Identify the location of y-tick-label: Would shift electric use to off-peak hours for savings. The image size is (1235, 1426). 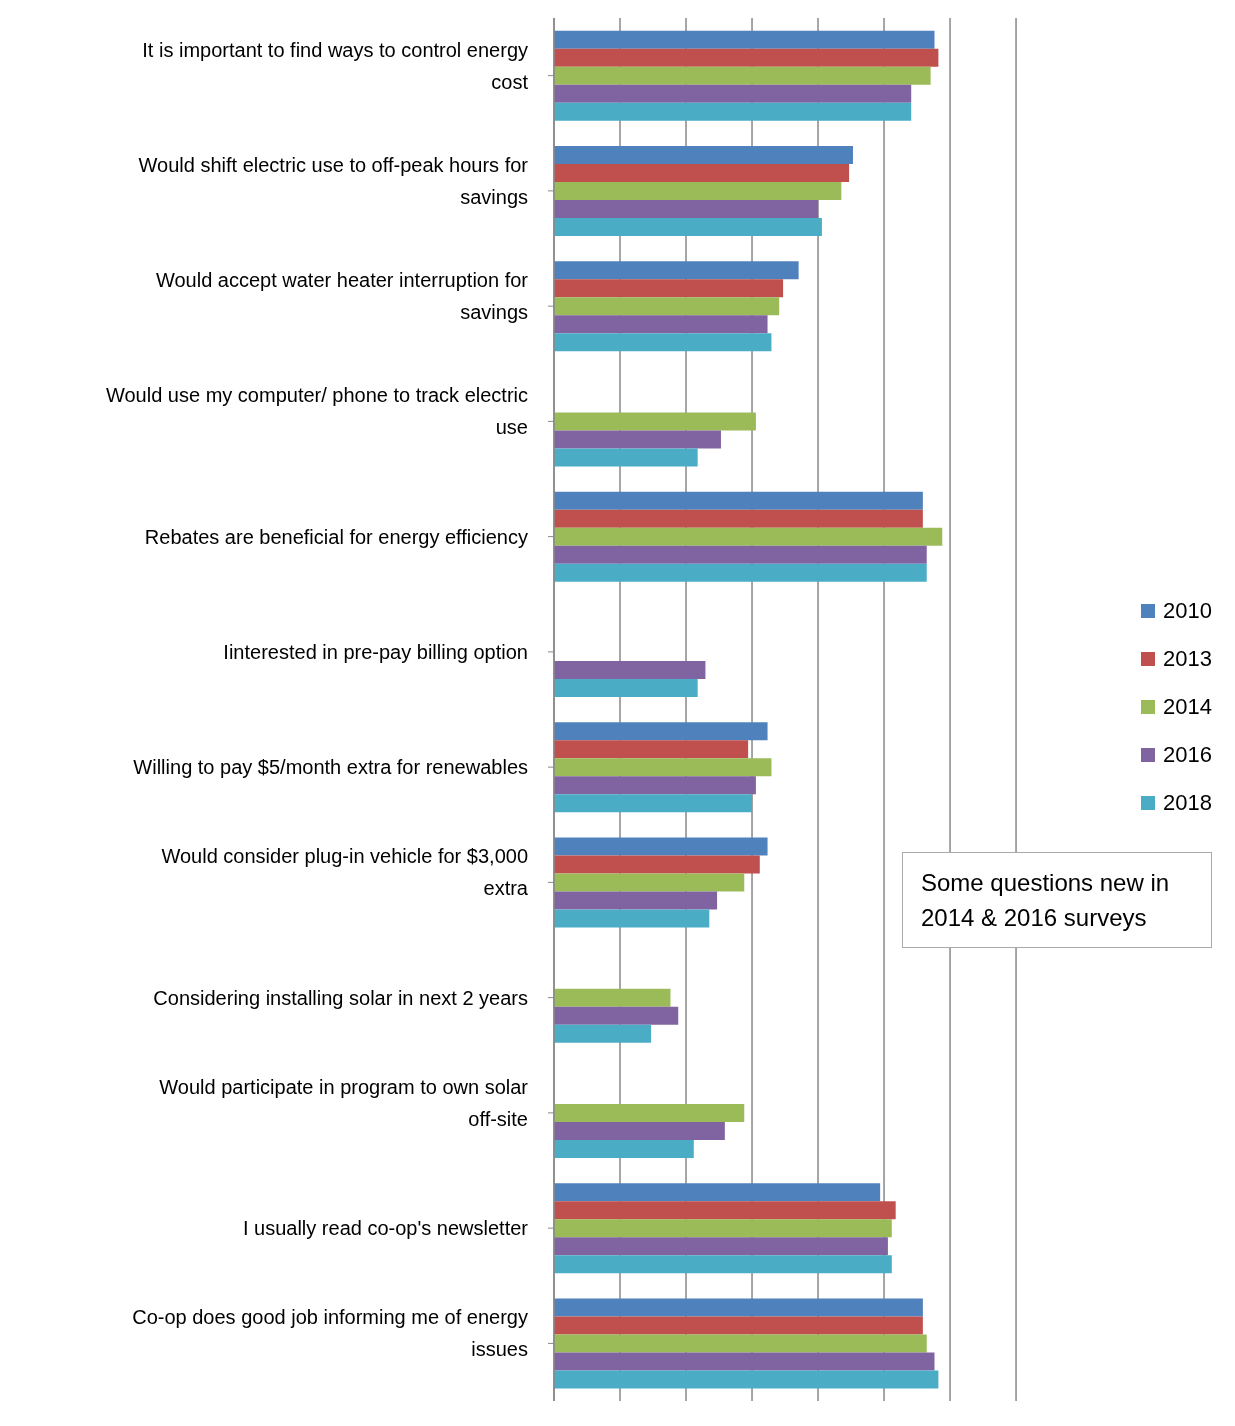
(333, 180).